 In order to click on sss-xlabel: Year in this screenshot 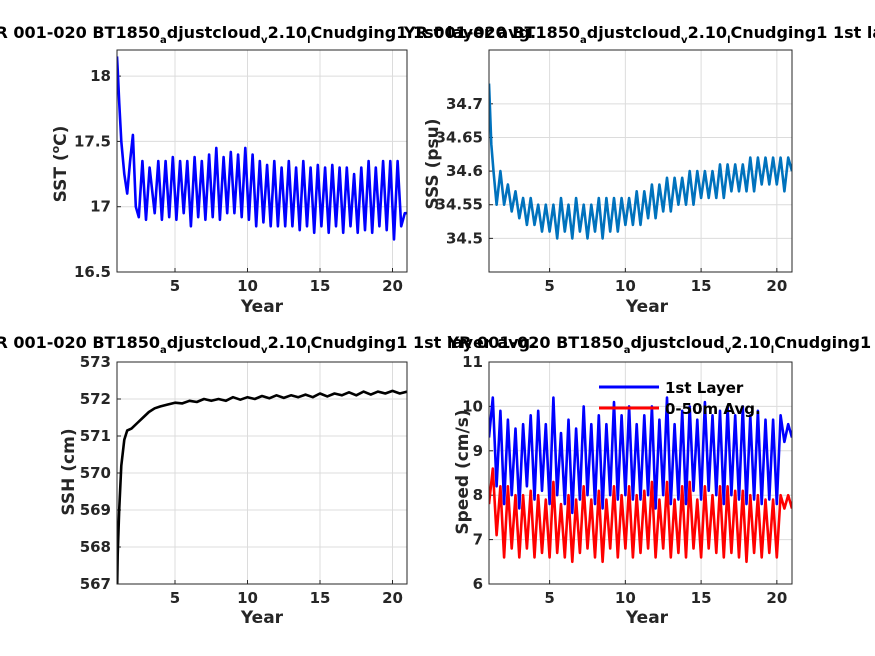, I will do `click(647, 307)`.